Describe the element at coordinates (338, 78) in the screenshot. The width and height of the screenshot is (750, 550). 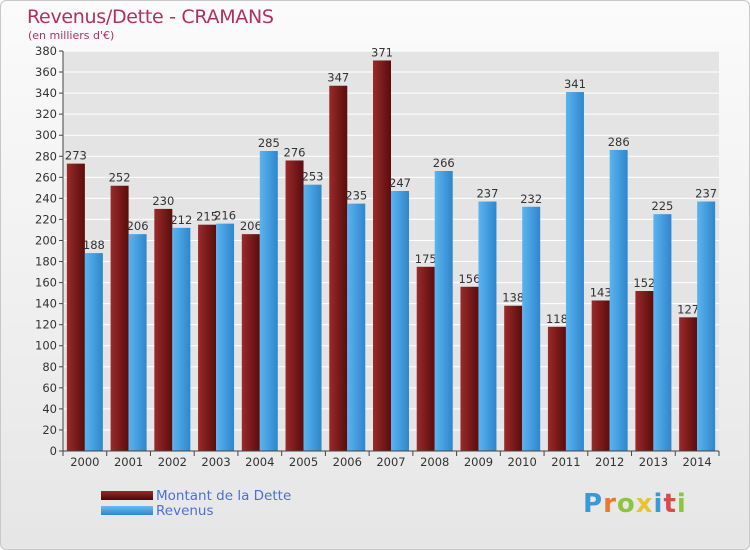
I see `debt-value-label: 347` at that location.